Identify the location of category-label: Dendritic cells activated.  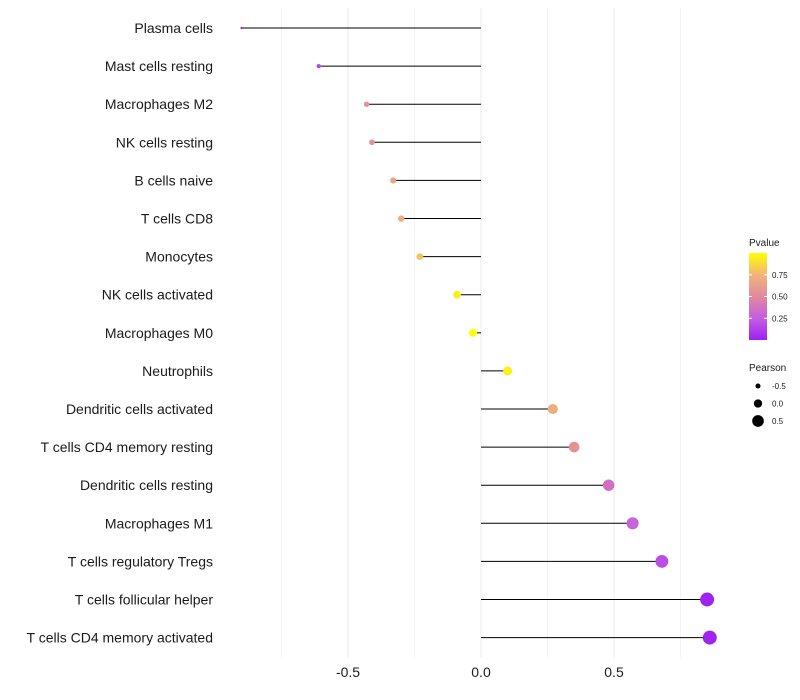
(139, 409).